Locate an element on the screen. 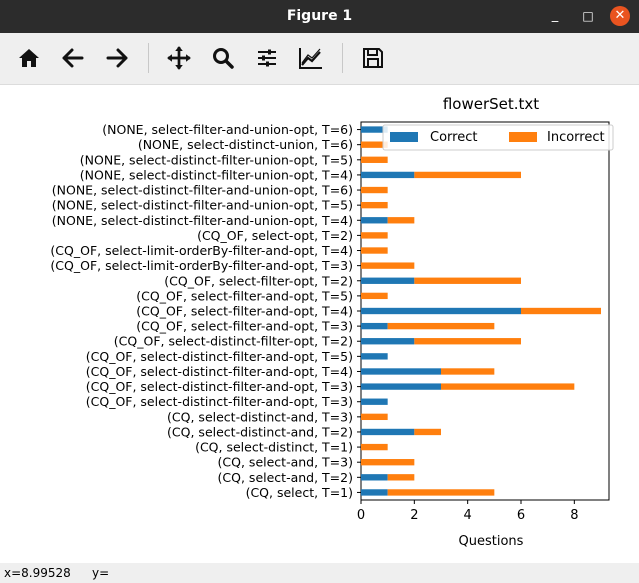 Image resolution: width=639 pixels, height=583 pixels. status-x-readout: x=8.99528 is located at coordinates (37, 573).